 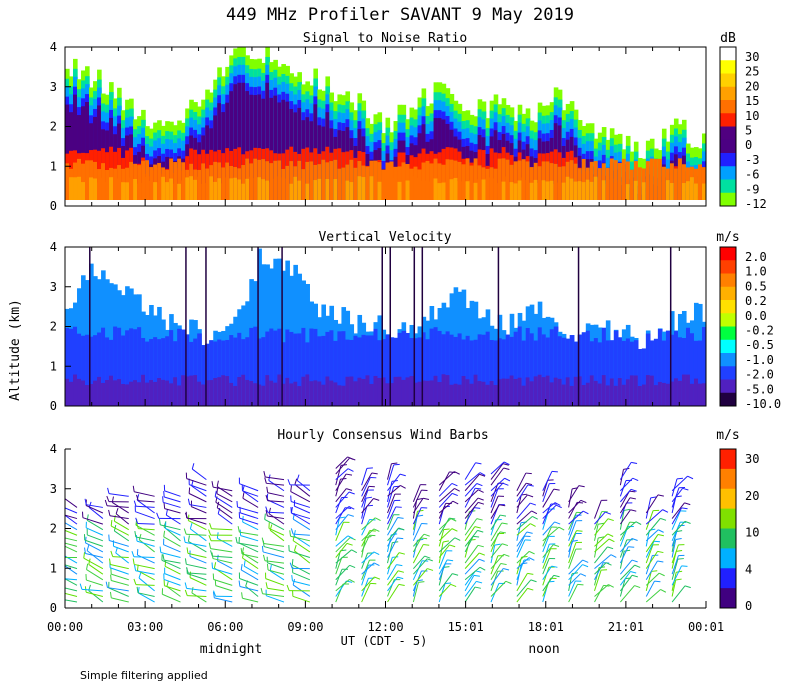 What do you see at coordinates (748, 569) in the screenshot?
I see `colorbar-label: 4` at bounding box center [748, 569].